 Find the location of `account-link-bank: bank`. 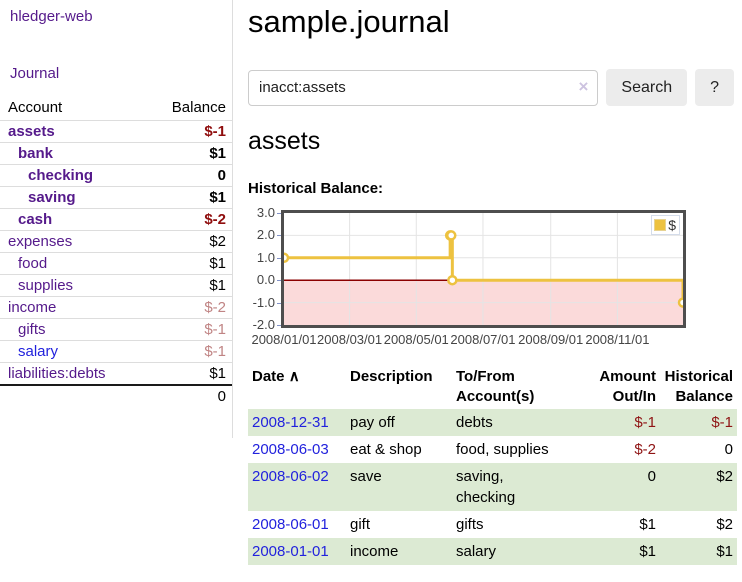

account-link-bank: bank is located at coordinates (36, 153).